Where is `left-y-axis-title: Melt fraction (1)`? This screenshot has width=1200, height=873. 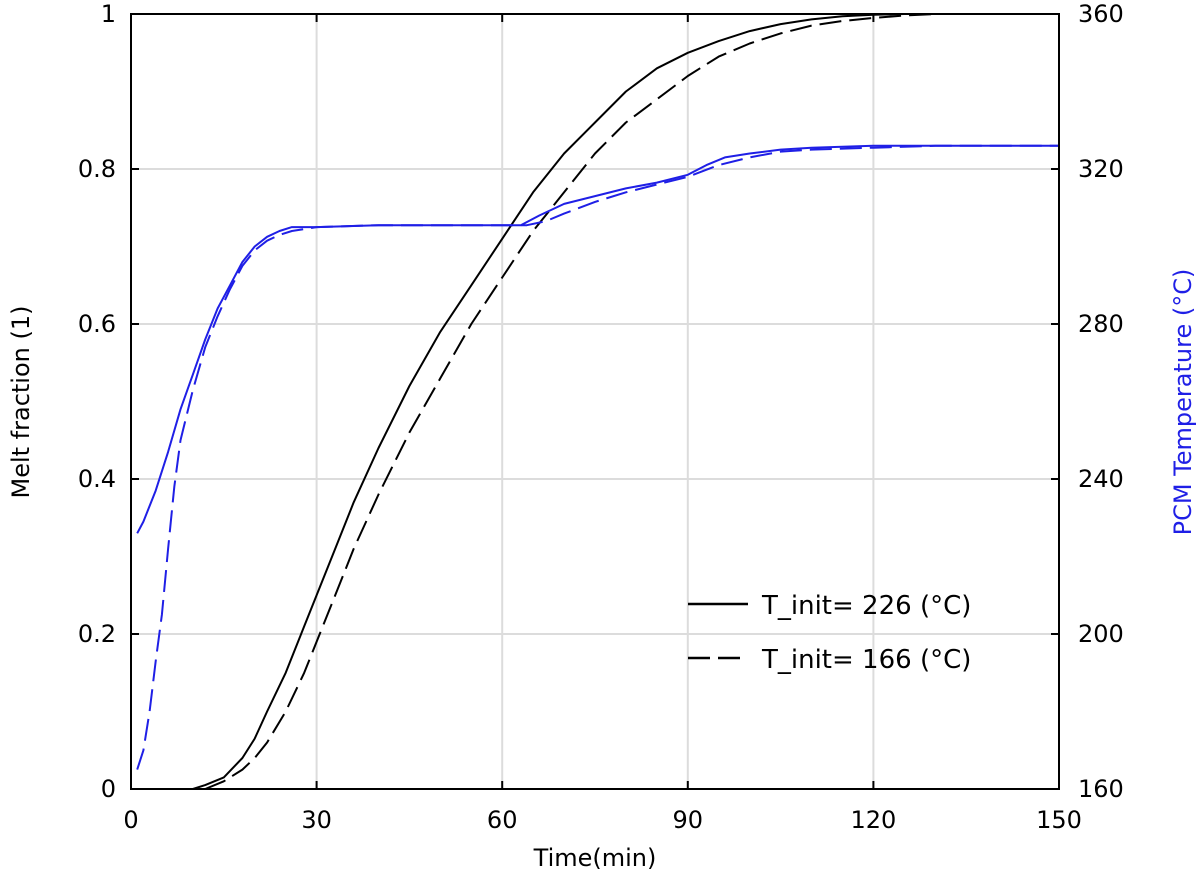 left-y-axis-title: Melt fraction (1) is located at coordinates (21, 402).